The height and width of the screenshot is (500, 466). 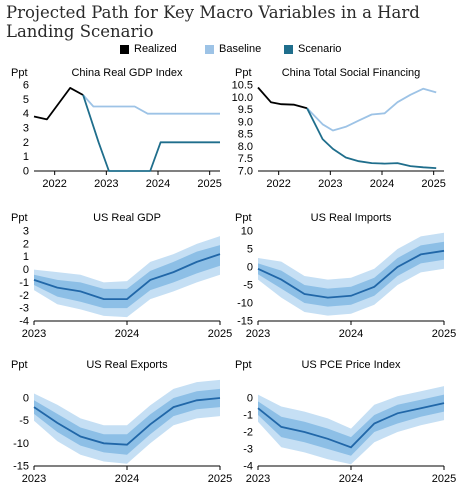 I want to click on y-tick-label: 6, so click(x=26, y=86).